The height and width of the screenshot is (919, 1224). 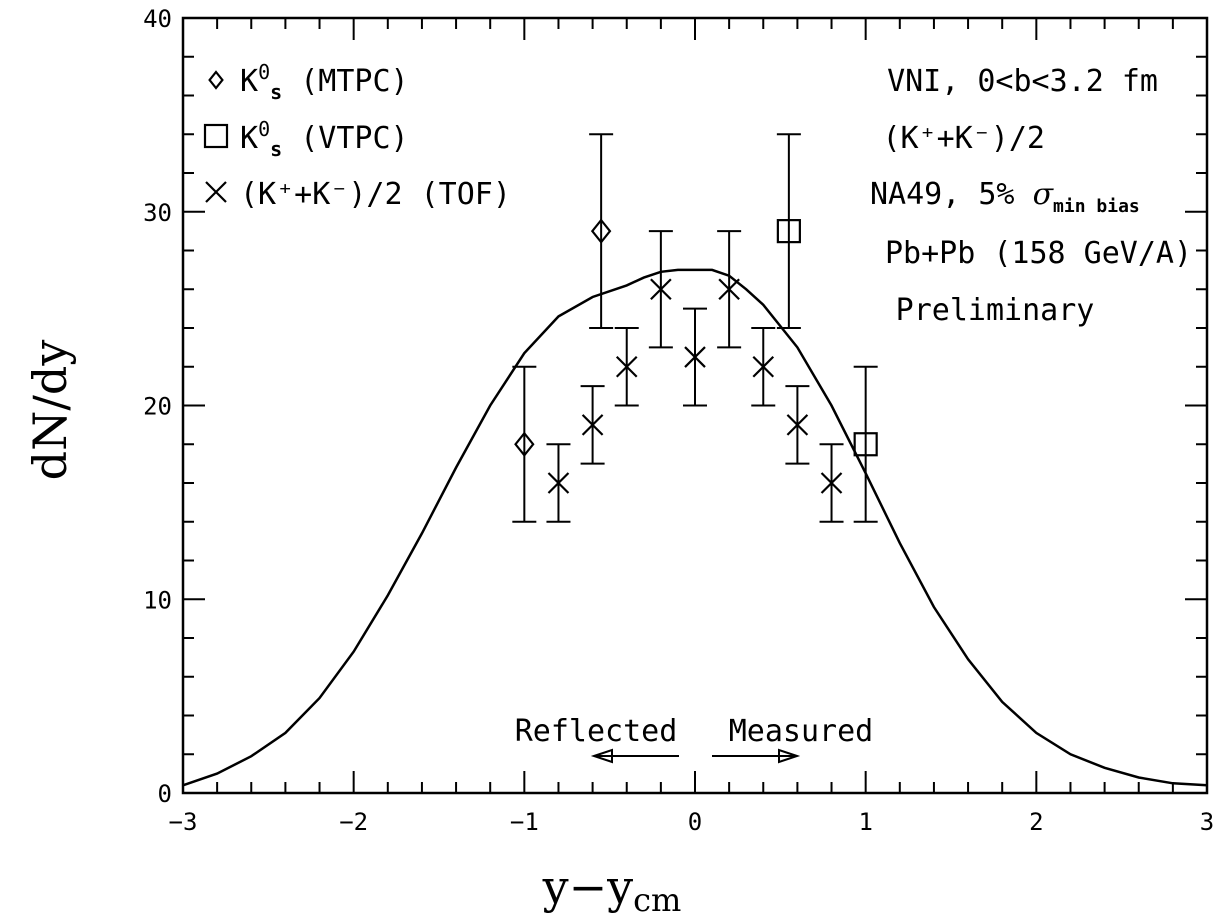 What do you see at coordinates (865, 822) in the screenshot?
I see `x-tick-label: 1` at bounding box center [865, 822].